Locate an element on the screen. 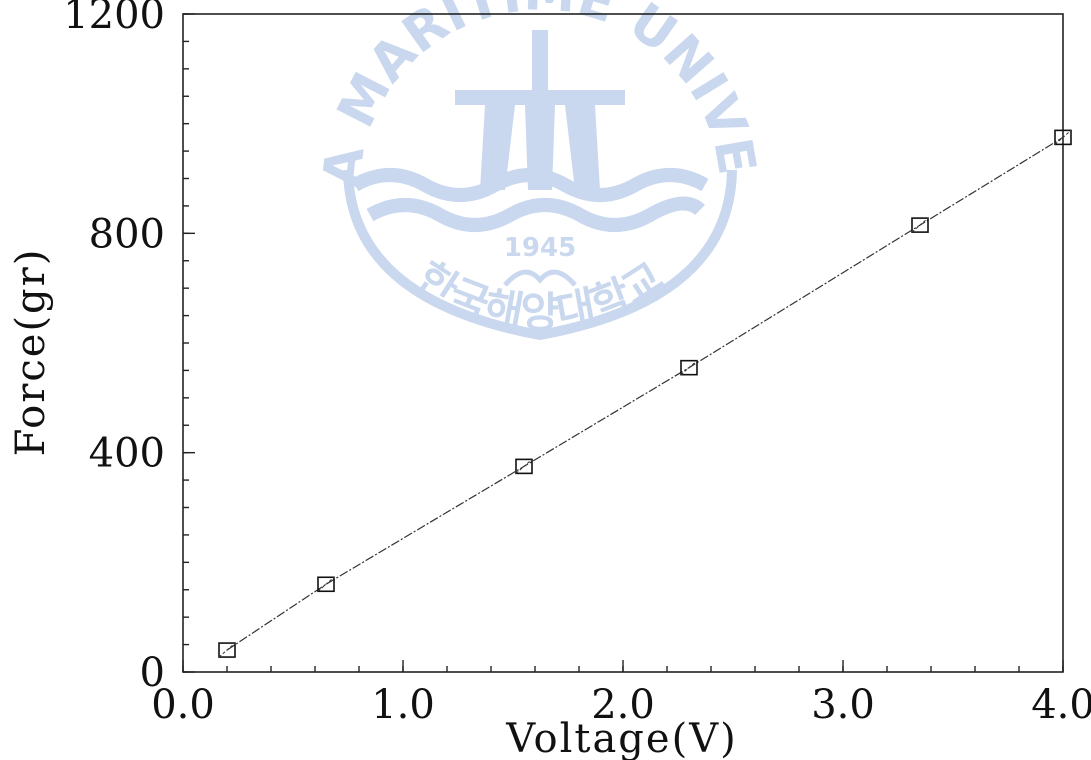  y-tick-label: 400 is located at coordinates (127, 454).